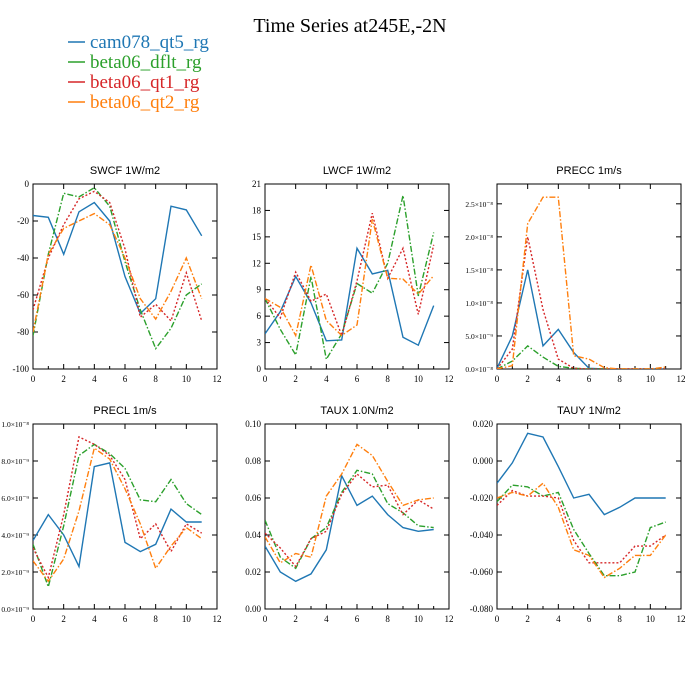 The image size is (700, 700). I want to click on y-tick-label: 6.0×10⁻⁹, so click(15, 498).